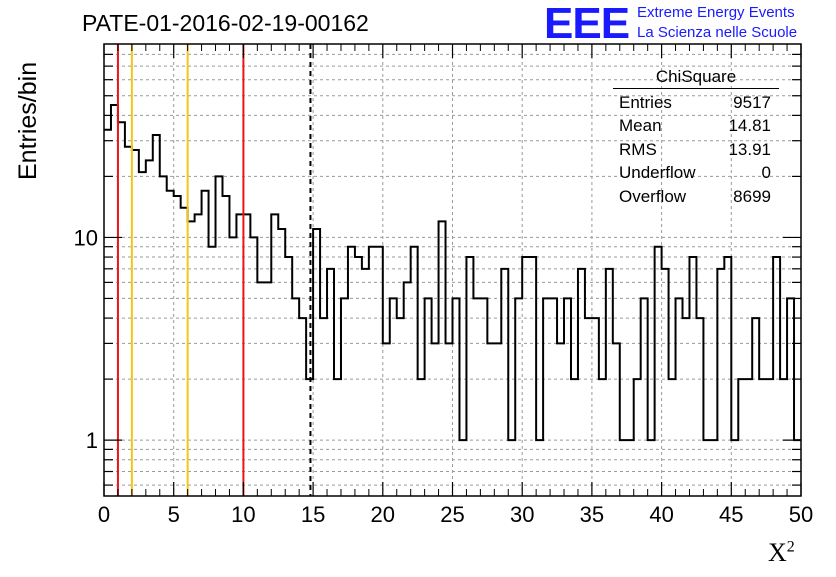  I want to click on stats-row: RMS 13.91, so click(695, 149).